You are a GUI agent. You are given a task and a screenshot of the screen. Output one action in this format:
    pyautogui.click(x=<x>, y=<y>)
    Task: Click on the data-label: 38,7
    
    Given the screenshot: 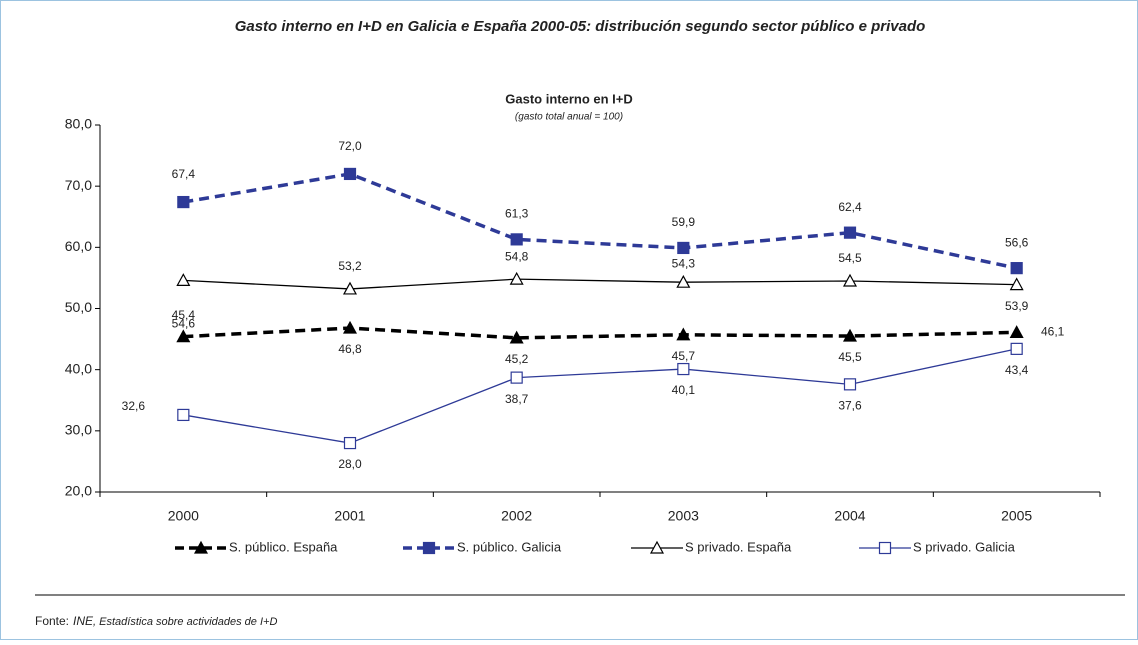 What is the action you would take?
    pyautogui.click(x=517, y=399)
    